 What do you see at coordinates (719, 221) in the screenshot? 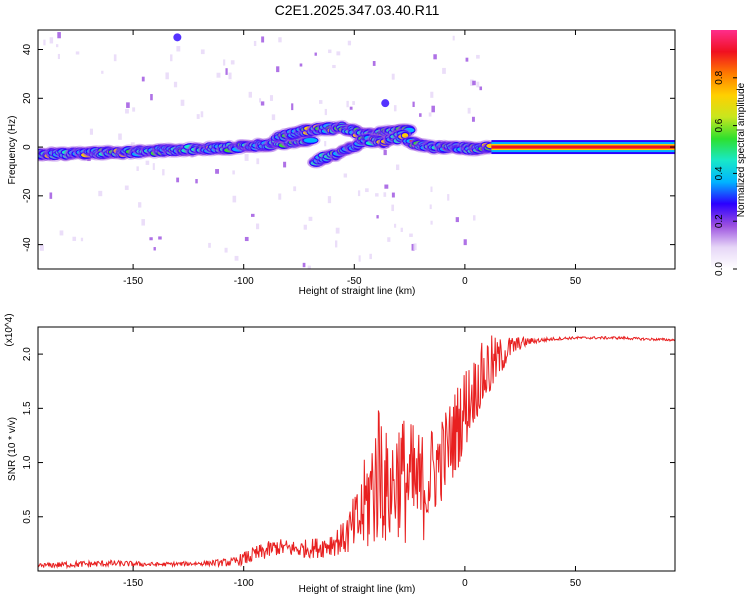
I see `colorbar-tick-label: 0.2` at bounding box center [719, 221].